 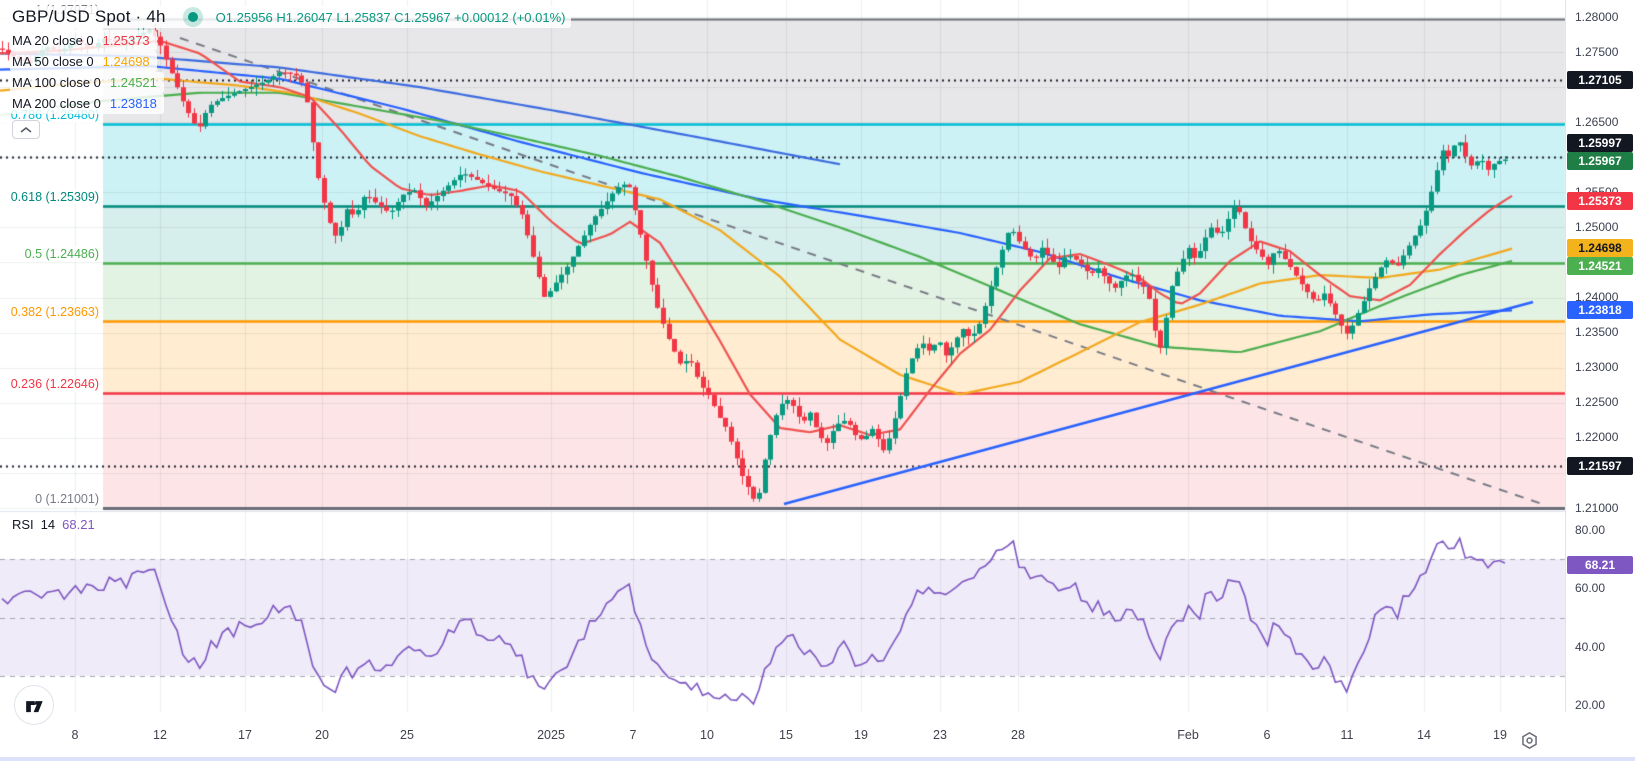 What do you see at coordinates (1597, 297) in the screenshot?
I see `price-axis-label: 1.24000` at bounding box center [1597, 297].